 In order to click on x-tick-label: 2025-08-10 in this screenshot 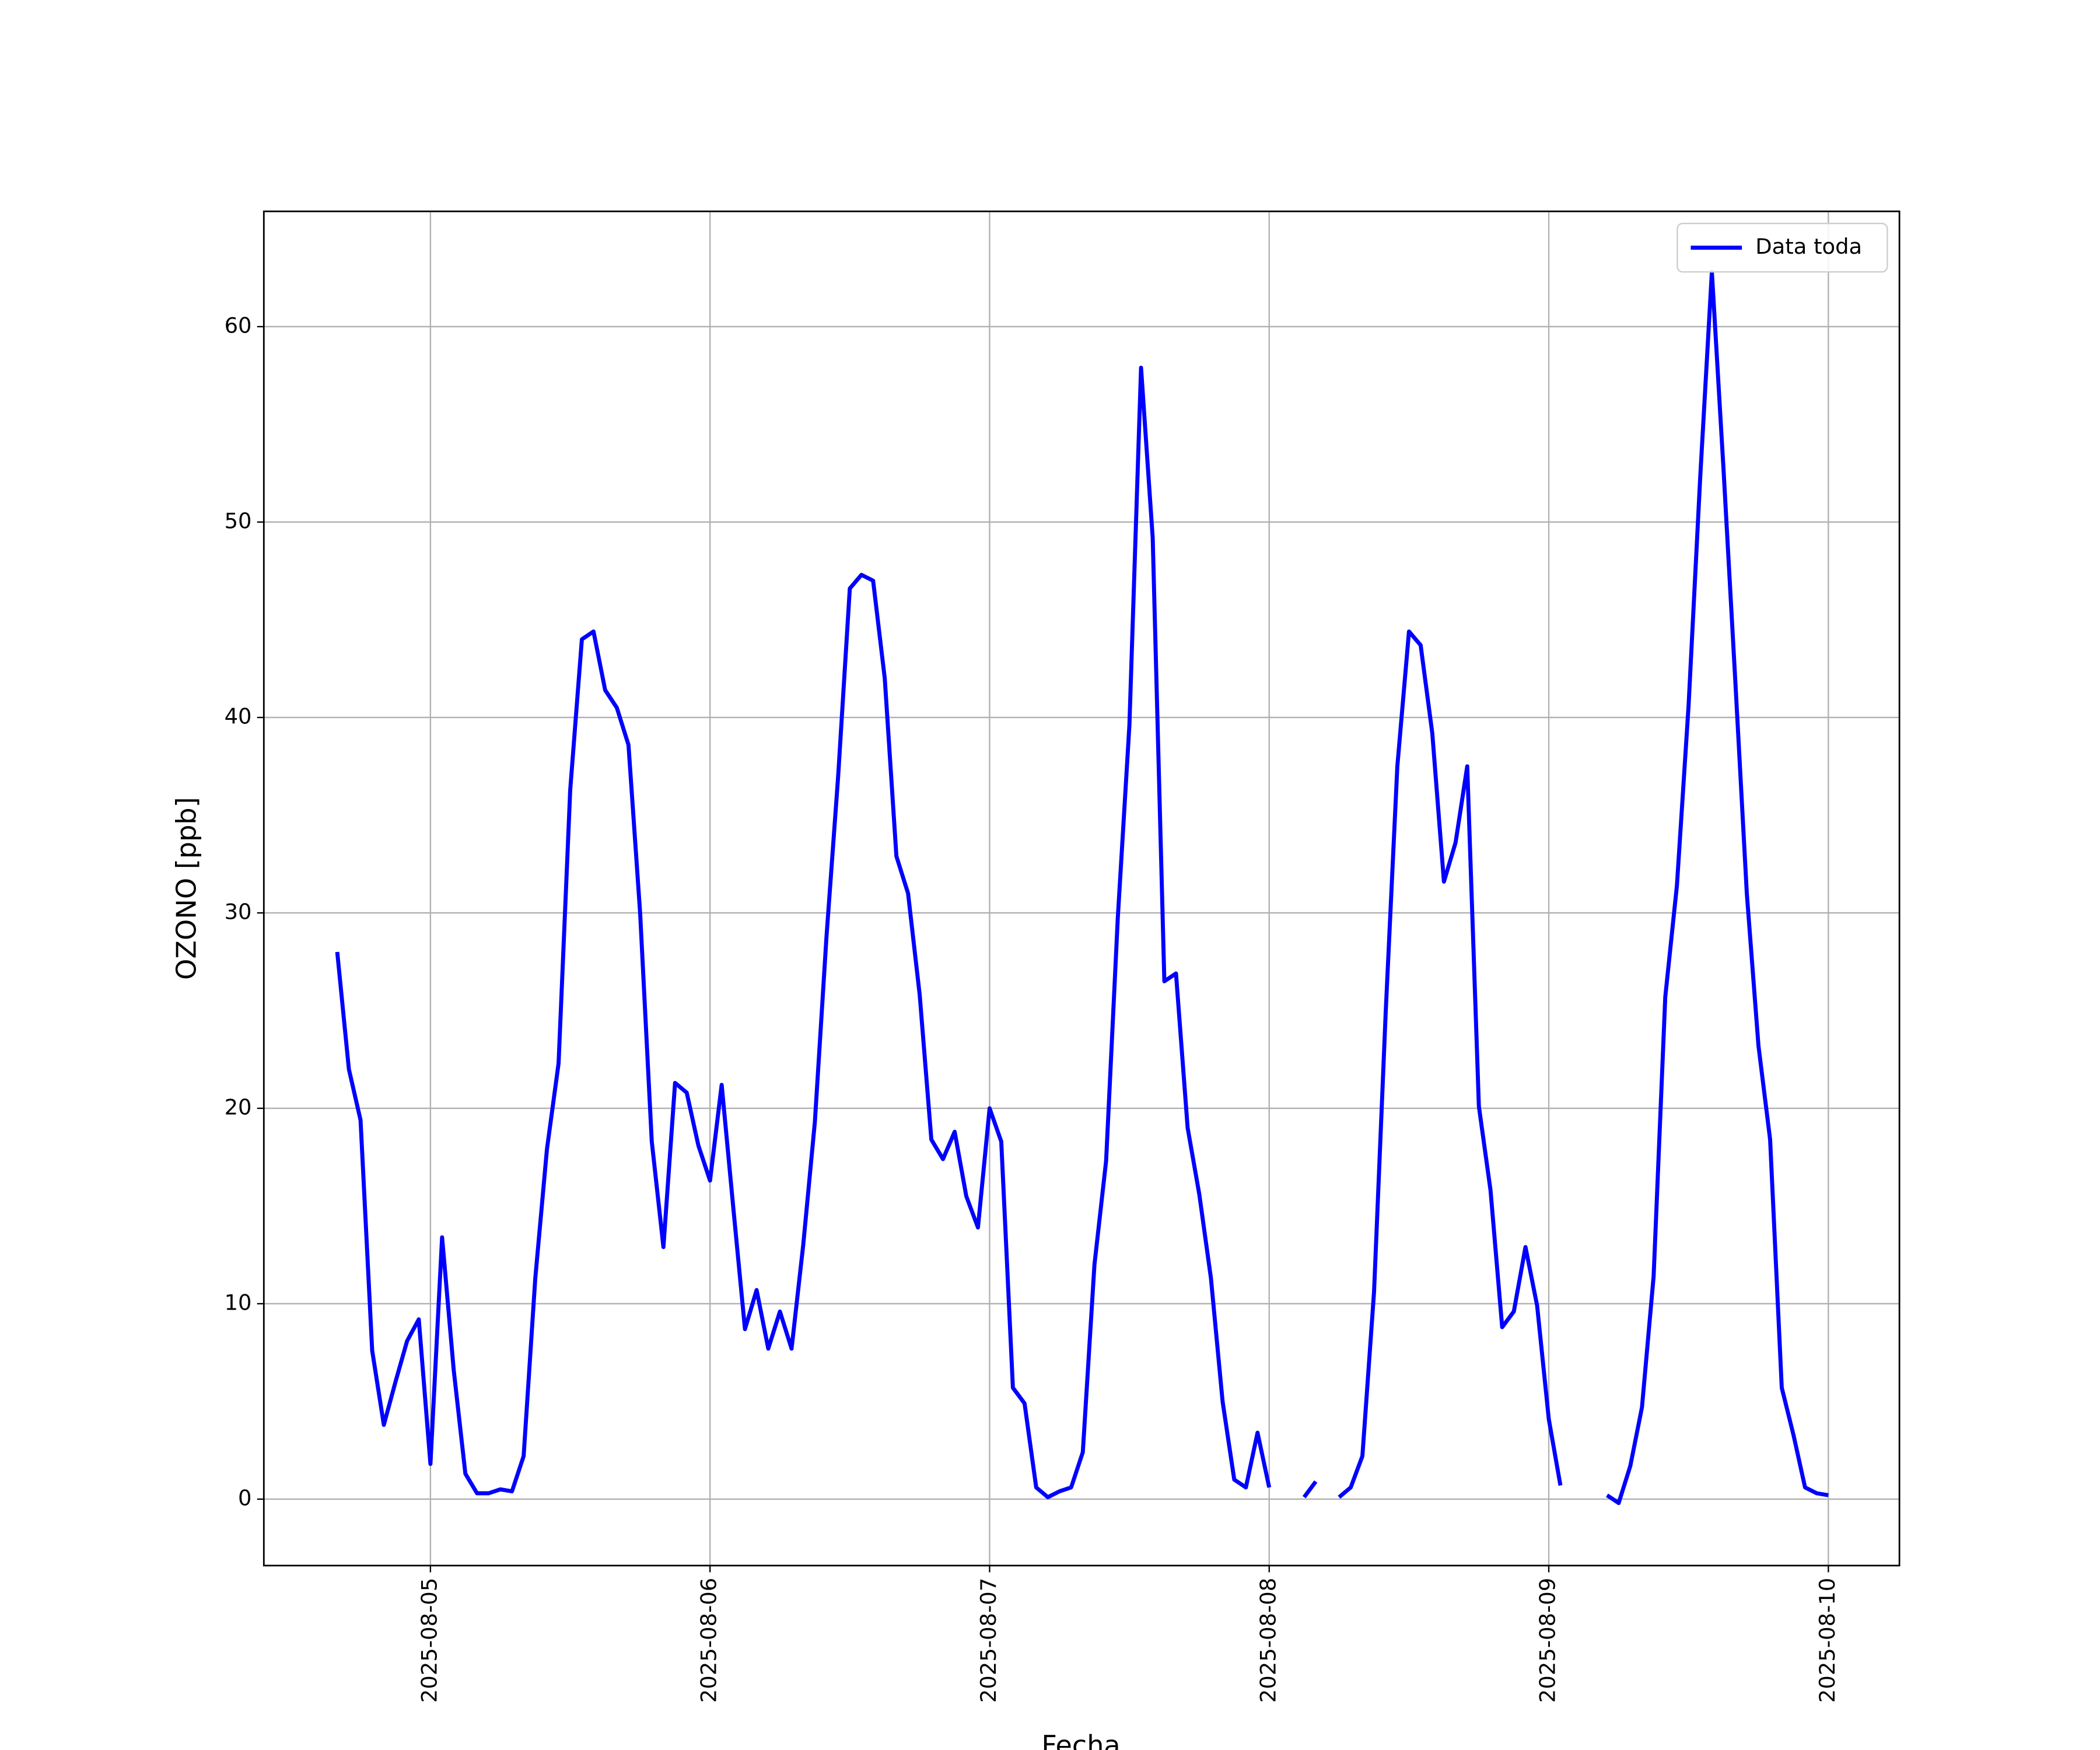, I will do `click(1827, 1640)`.